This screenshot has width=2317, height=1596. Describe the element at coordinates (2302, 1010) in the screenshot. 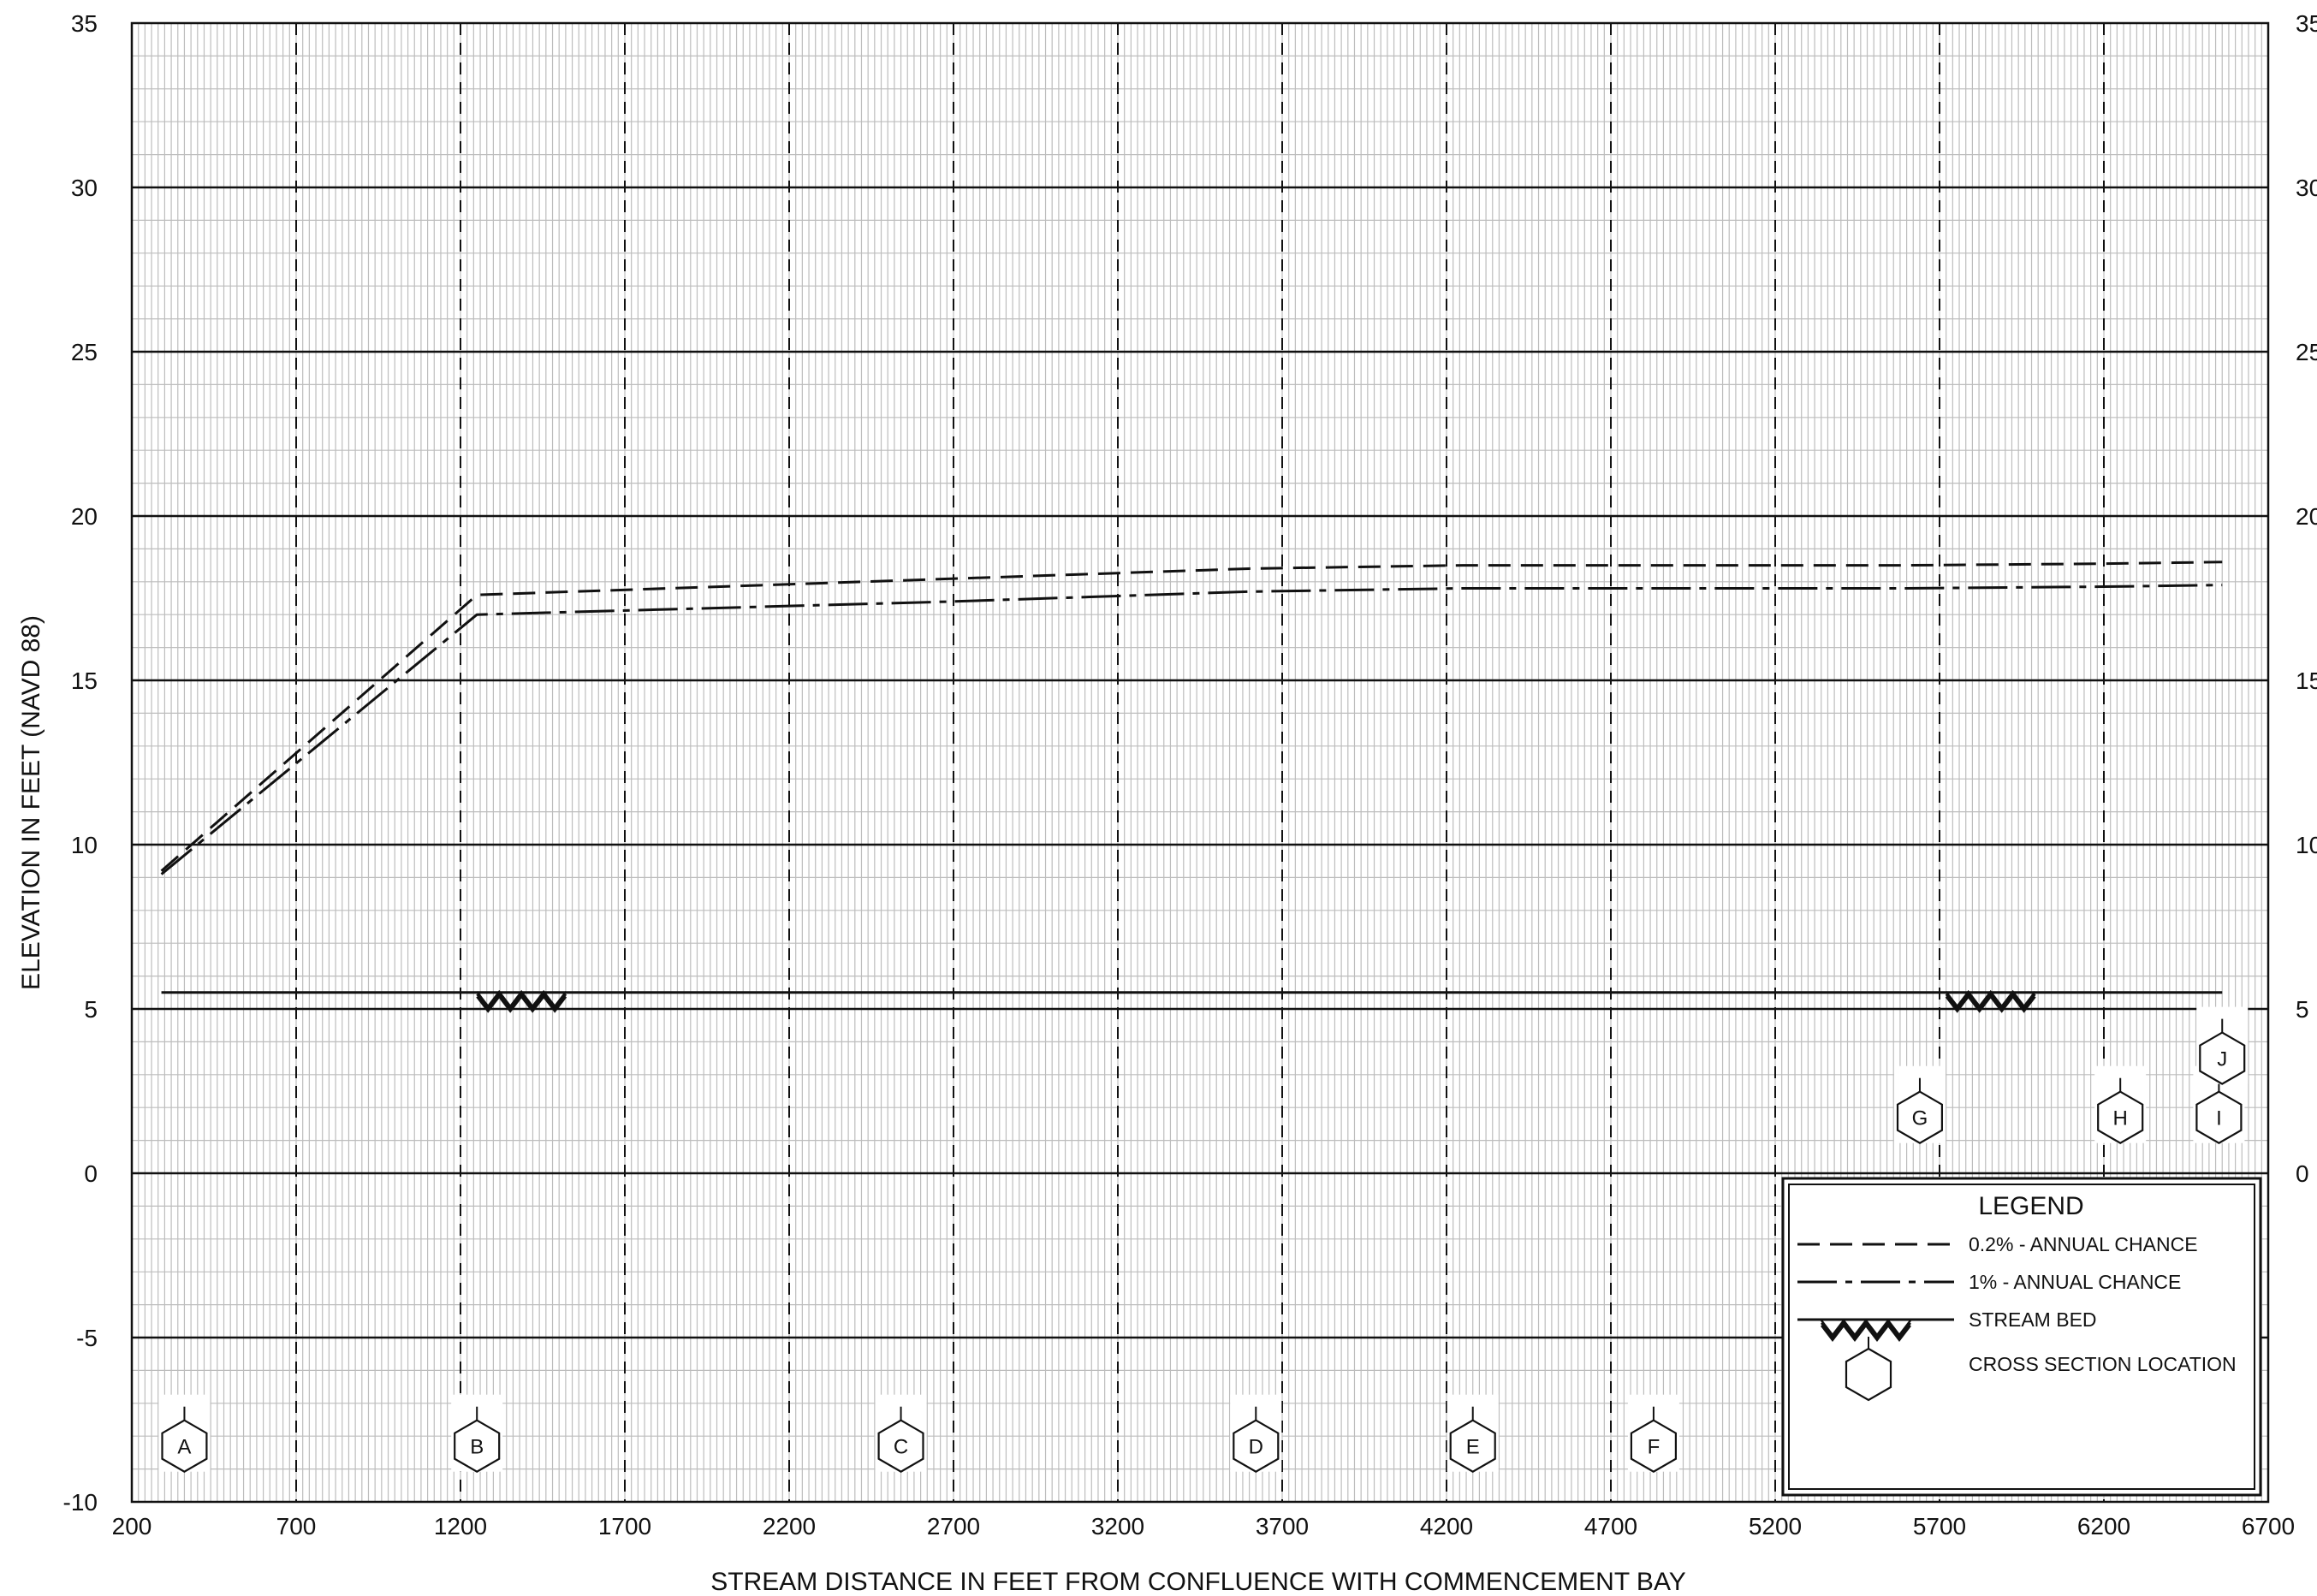

I see `right-y-tick-label: 5` at that location.